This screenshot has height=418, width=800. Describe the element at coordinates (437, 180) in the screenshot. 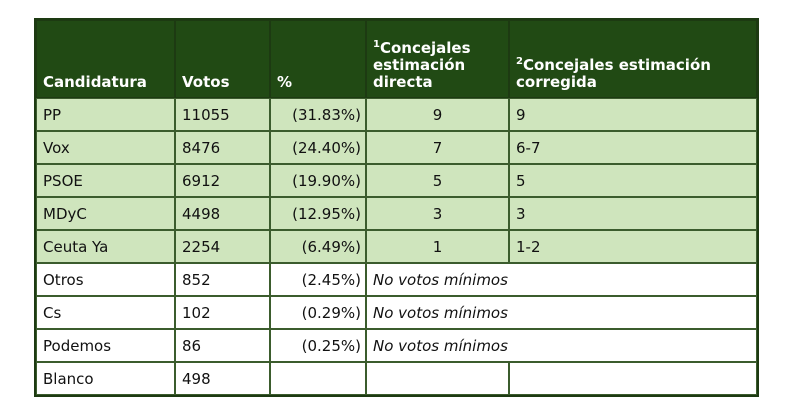

I see `cell-concejales-directa: 5` at that location.